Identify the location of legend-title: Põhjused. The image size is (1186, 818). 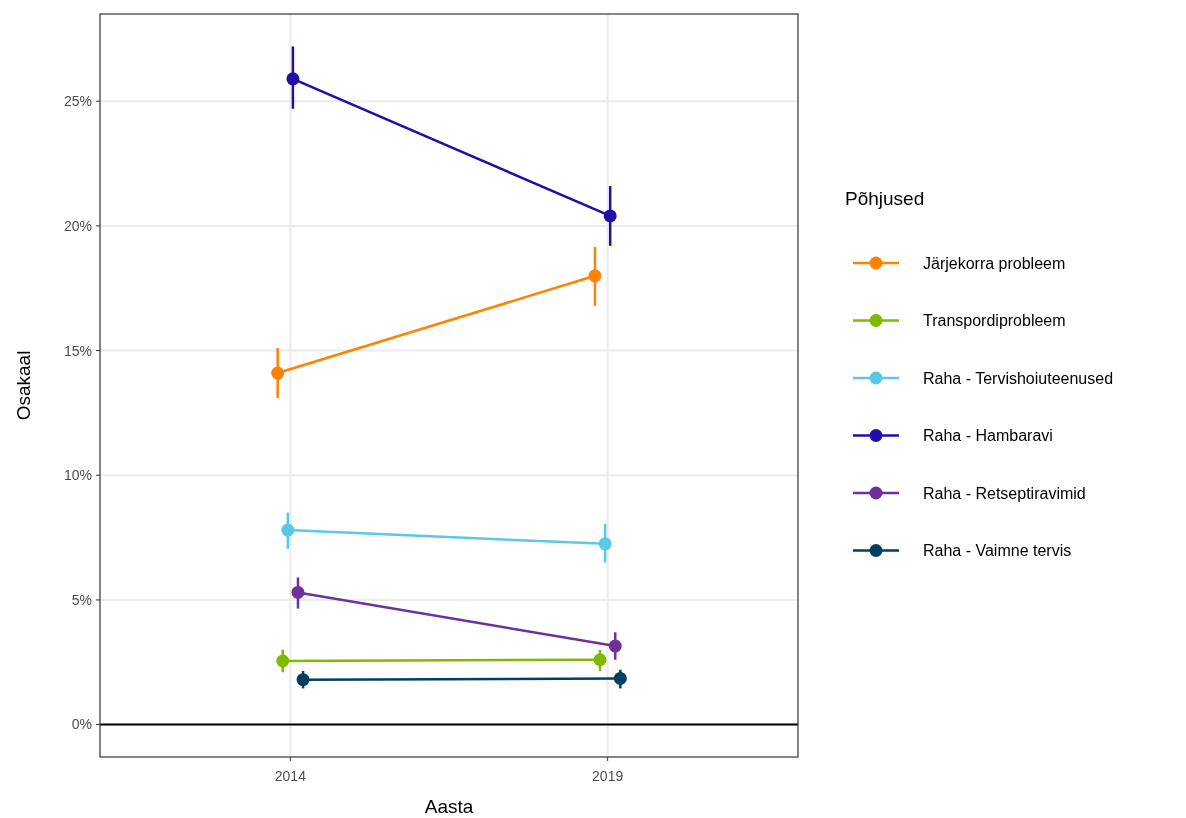
(885, 198).